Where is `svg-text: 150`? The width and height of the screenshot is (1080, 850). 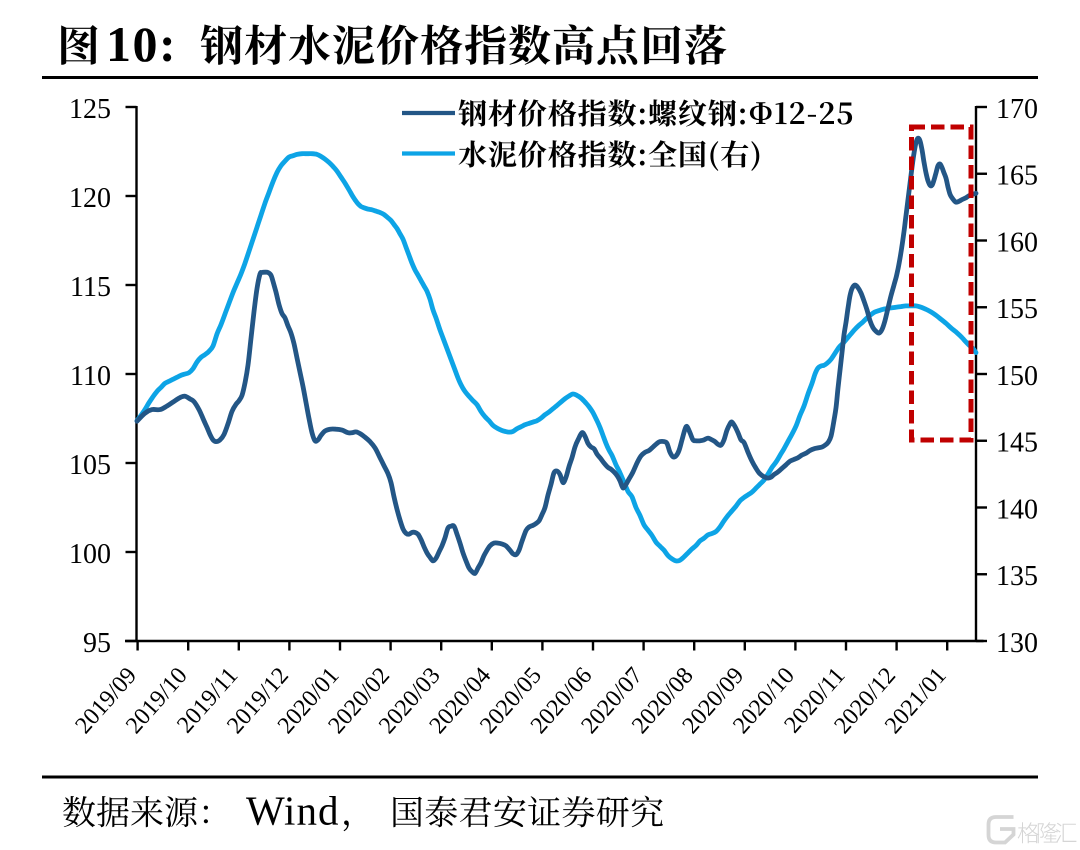
svg-text: 150 is located at coordinates (1017, 376).